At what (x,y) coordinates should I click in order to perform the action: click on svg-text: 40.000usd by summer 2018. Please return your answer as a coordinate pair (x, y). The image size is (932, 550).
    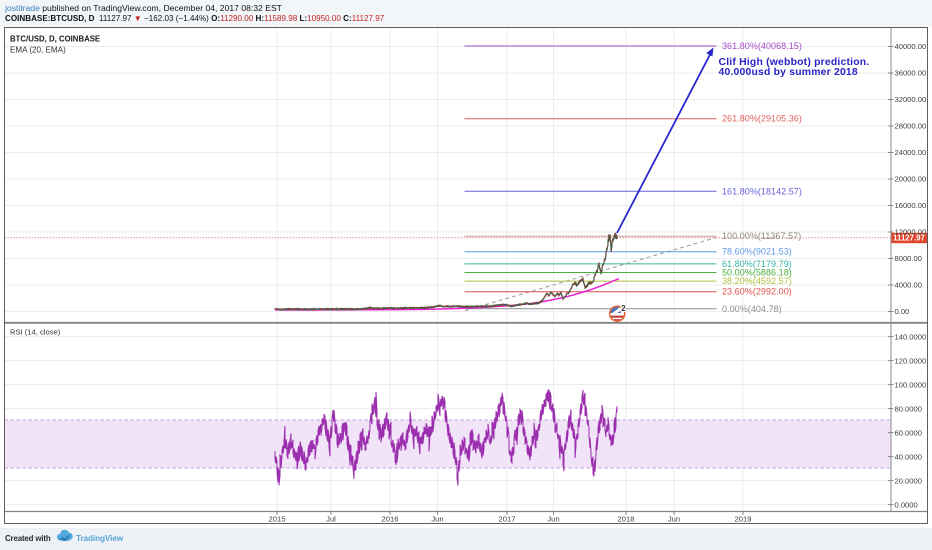
    Looking at the image, I should click on (788, 72).